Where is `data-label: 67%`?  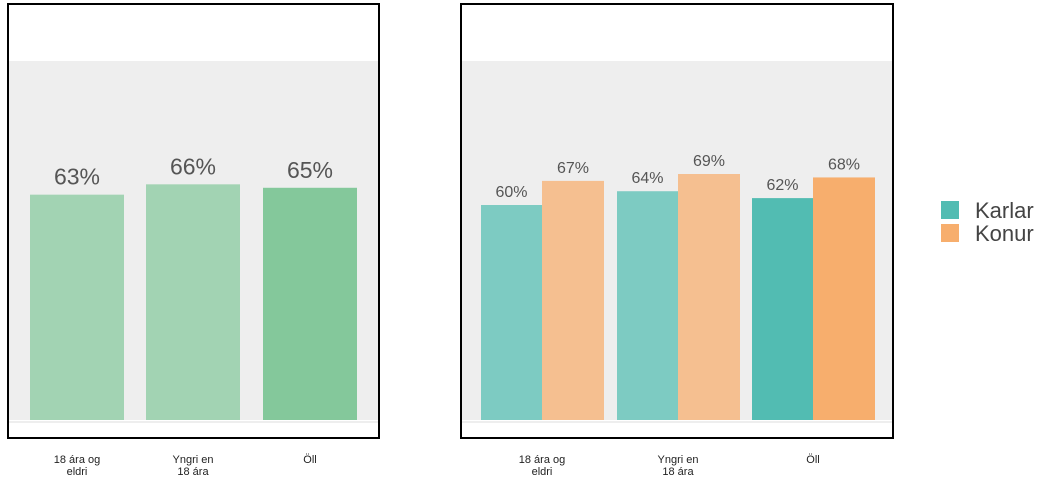 data-label: 67% is located at coordinates (573, 168).